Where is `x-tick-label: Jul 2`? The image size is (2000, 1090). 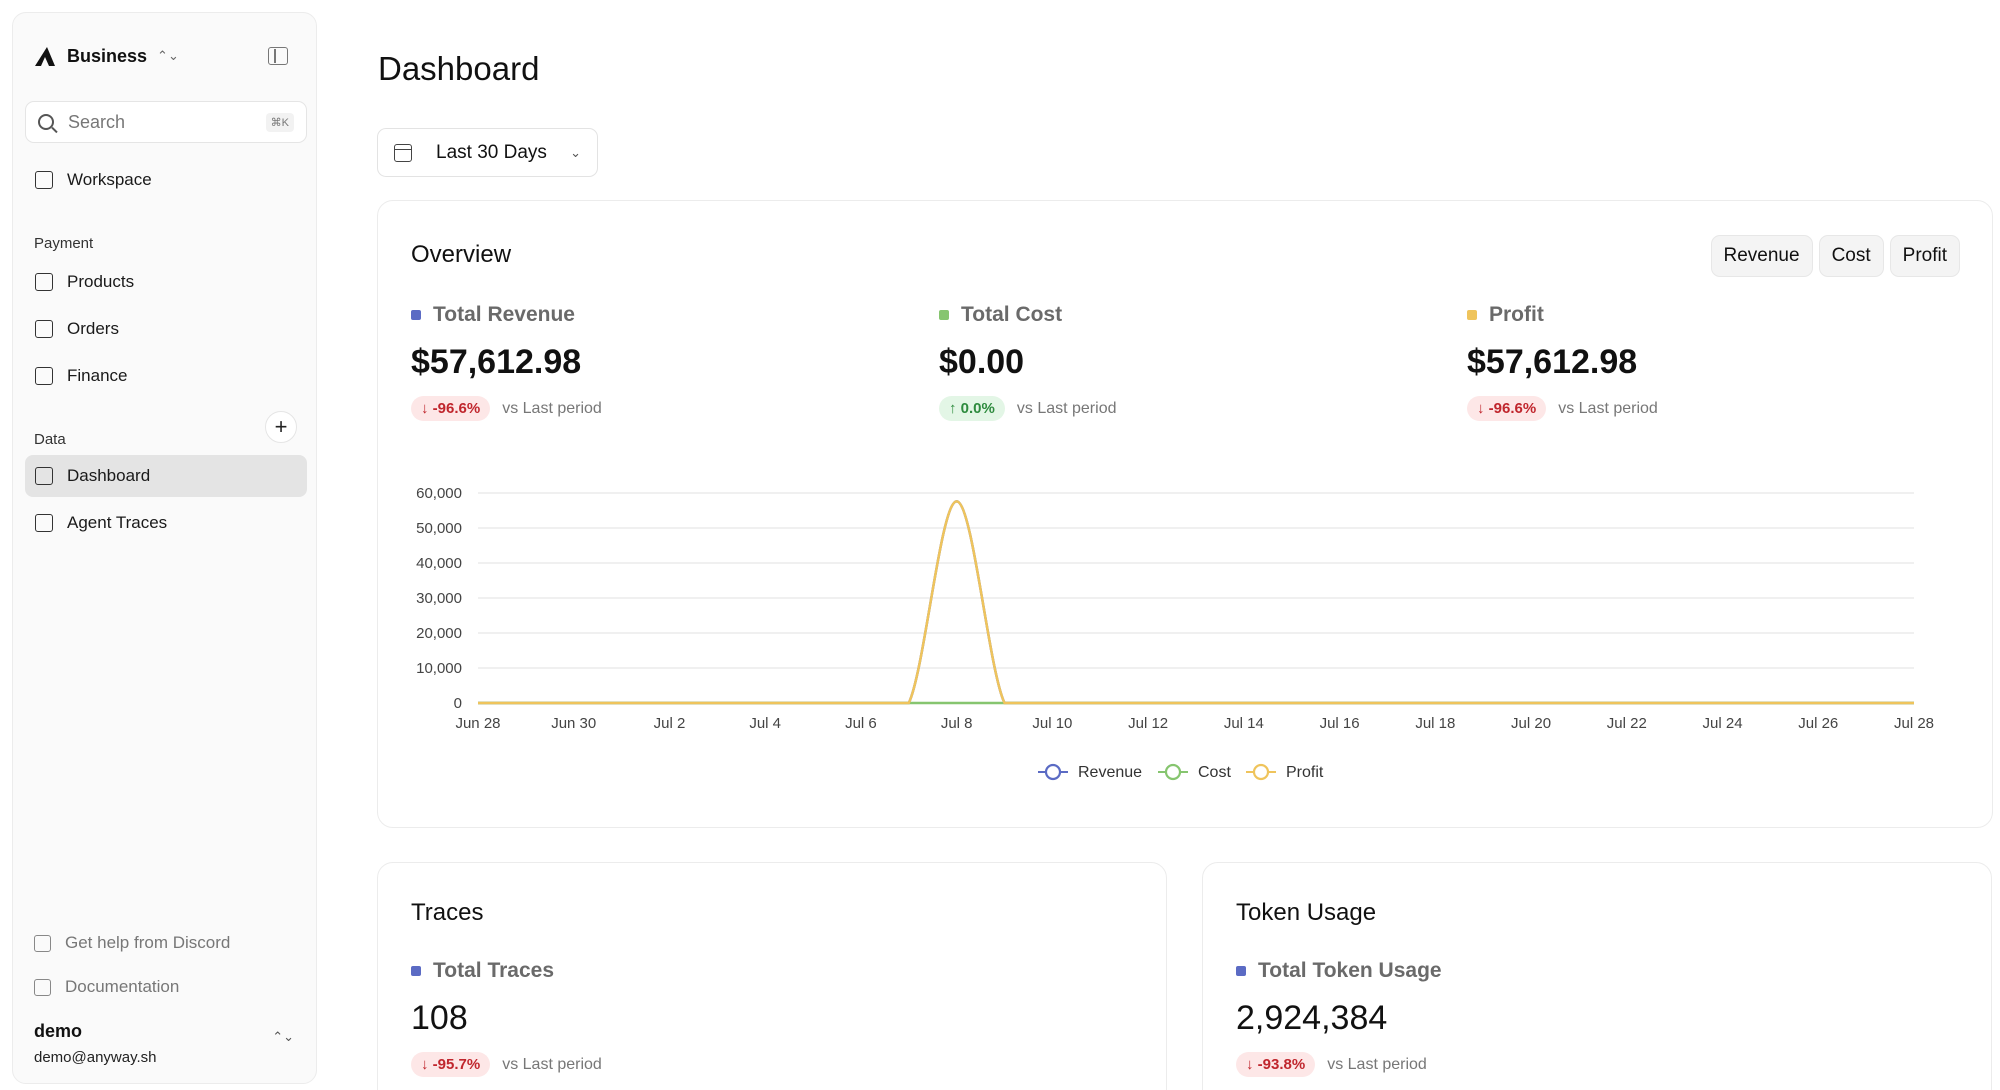
x-tick-label: Jul 2 is located at coordinates (670, 723).